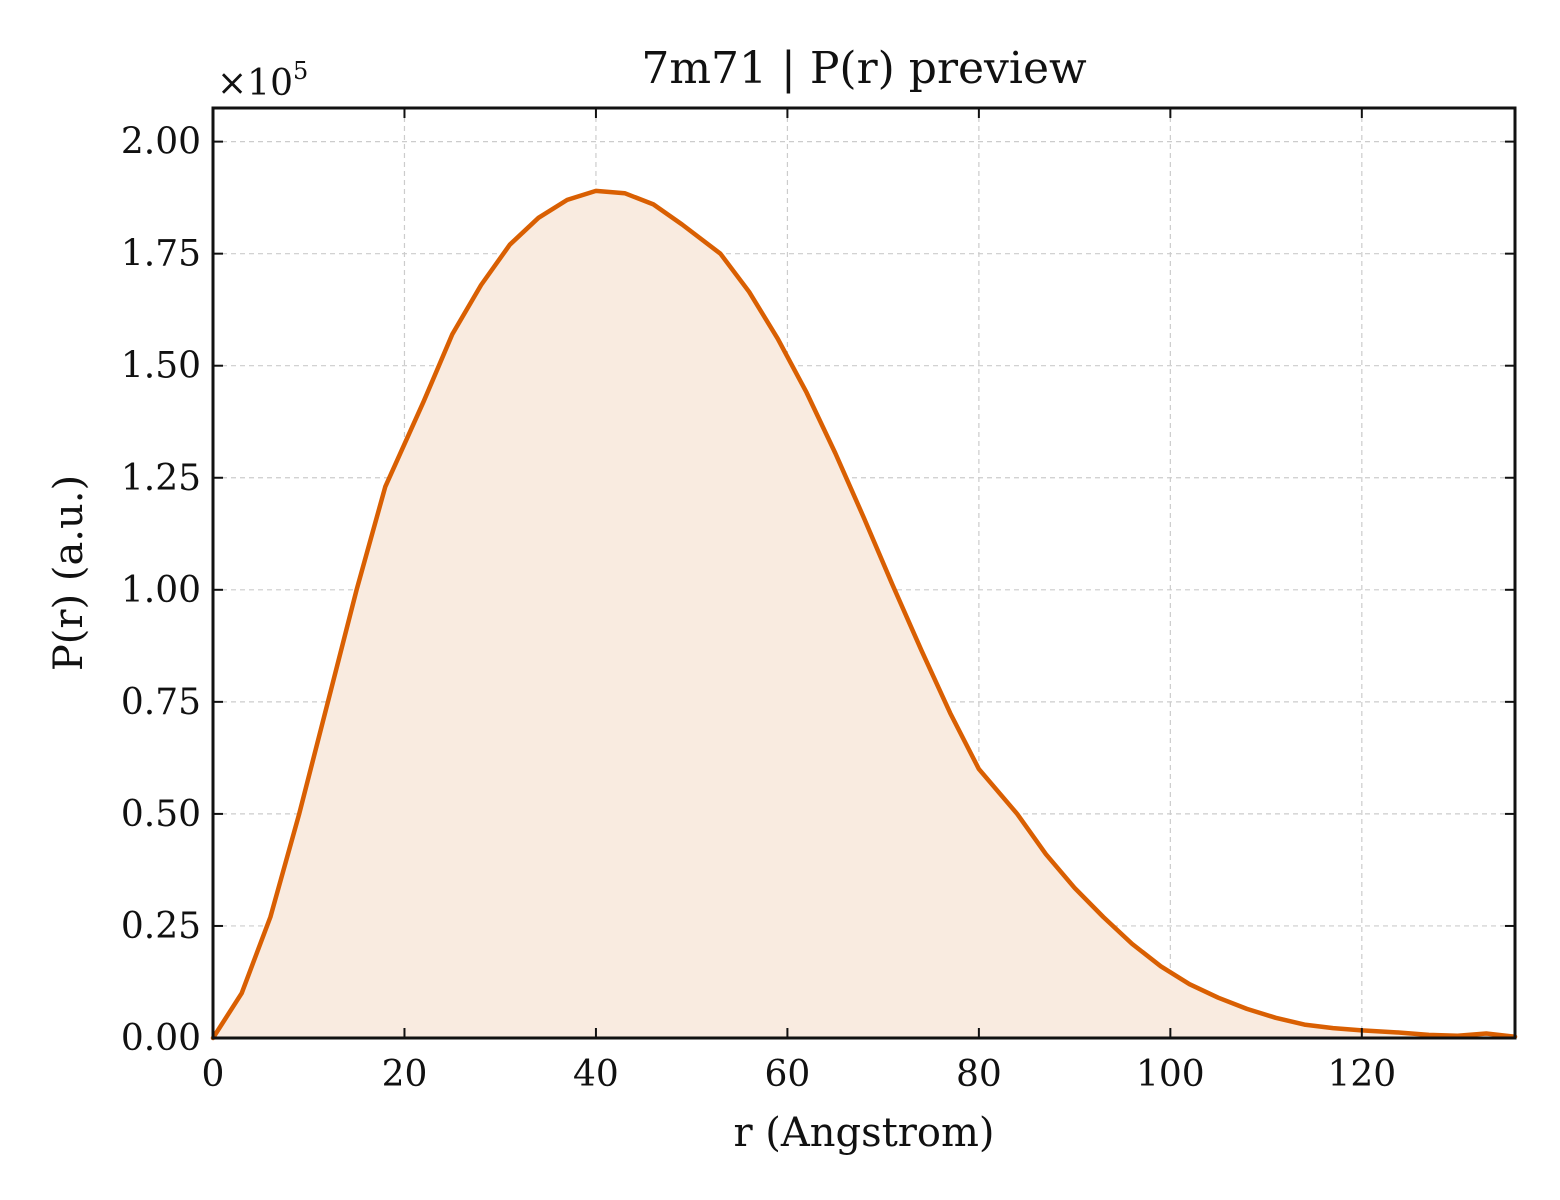 The width and height of the screenshot is (1560, 1200). Describe the element at coordinates (1361, 1074) in the screenshot. I see `x-tick-label: 120` at that location.